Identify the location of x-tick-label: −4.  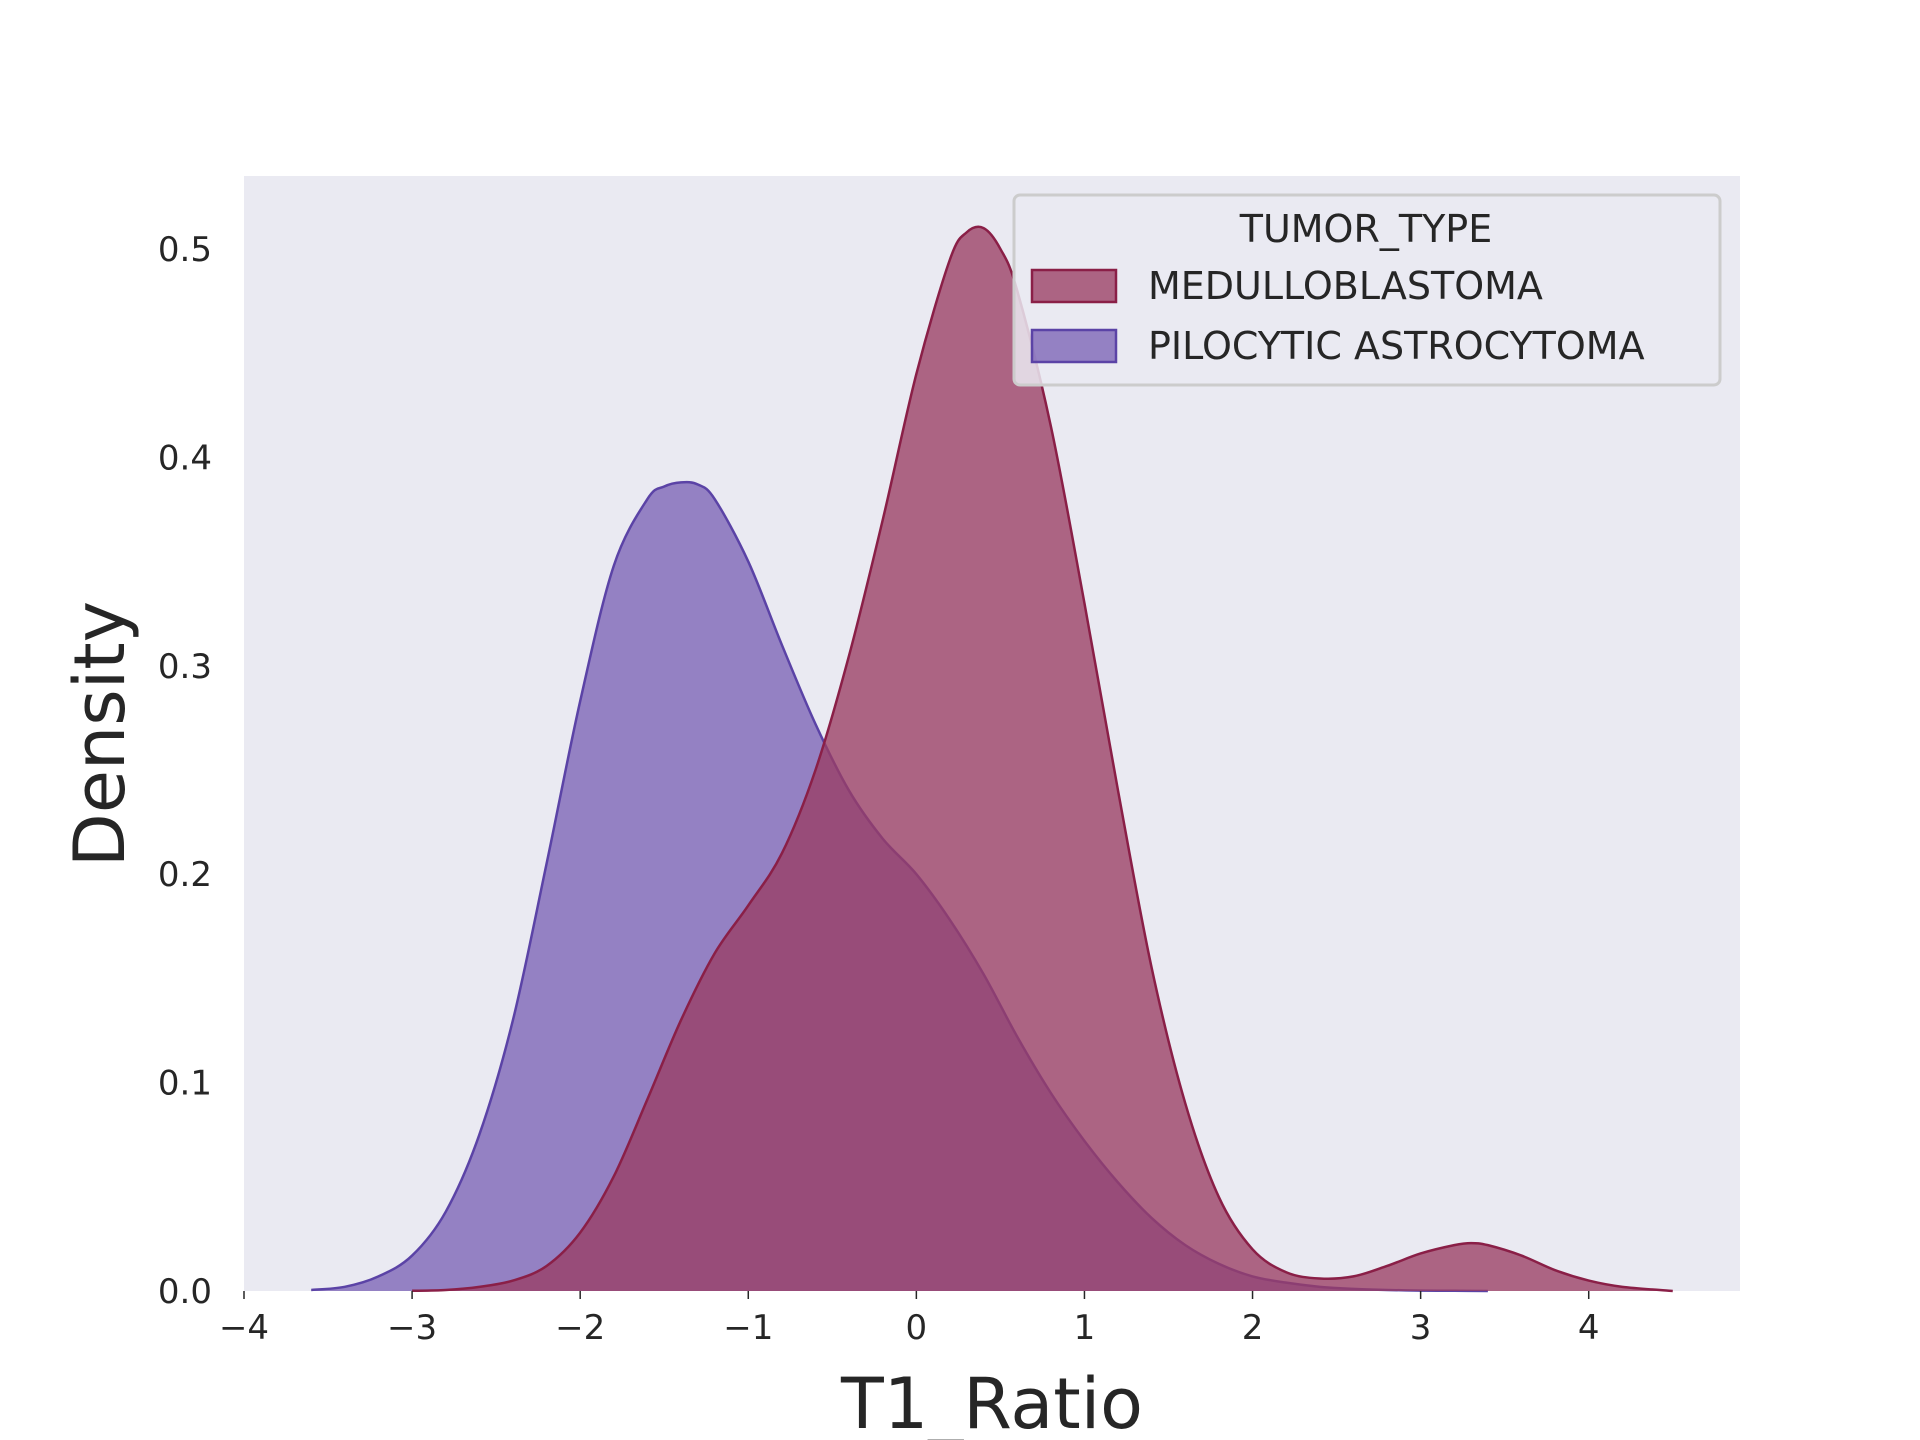
(244, 1328).